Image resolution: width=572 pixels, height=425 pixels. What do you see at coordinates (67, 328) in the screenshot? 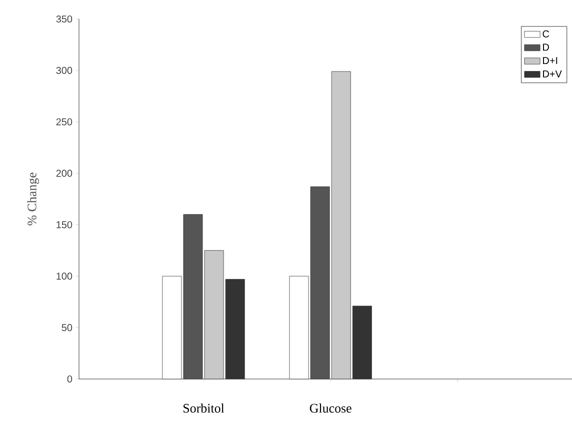
I see `y-tick-label: 50` at bounding box center [67, 328].